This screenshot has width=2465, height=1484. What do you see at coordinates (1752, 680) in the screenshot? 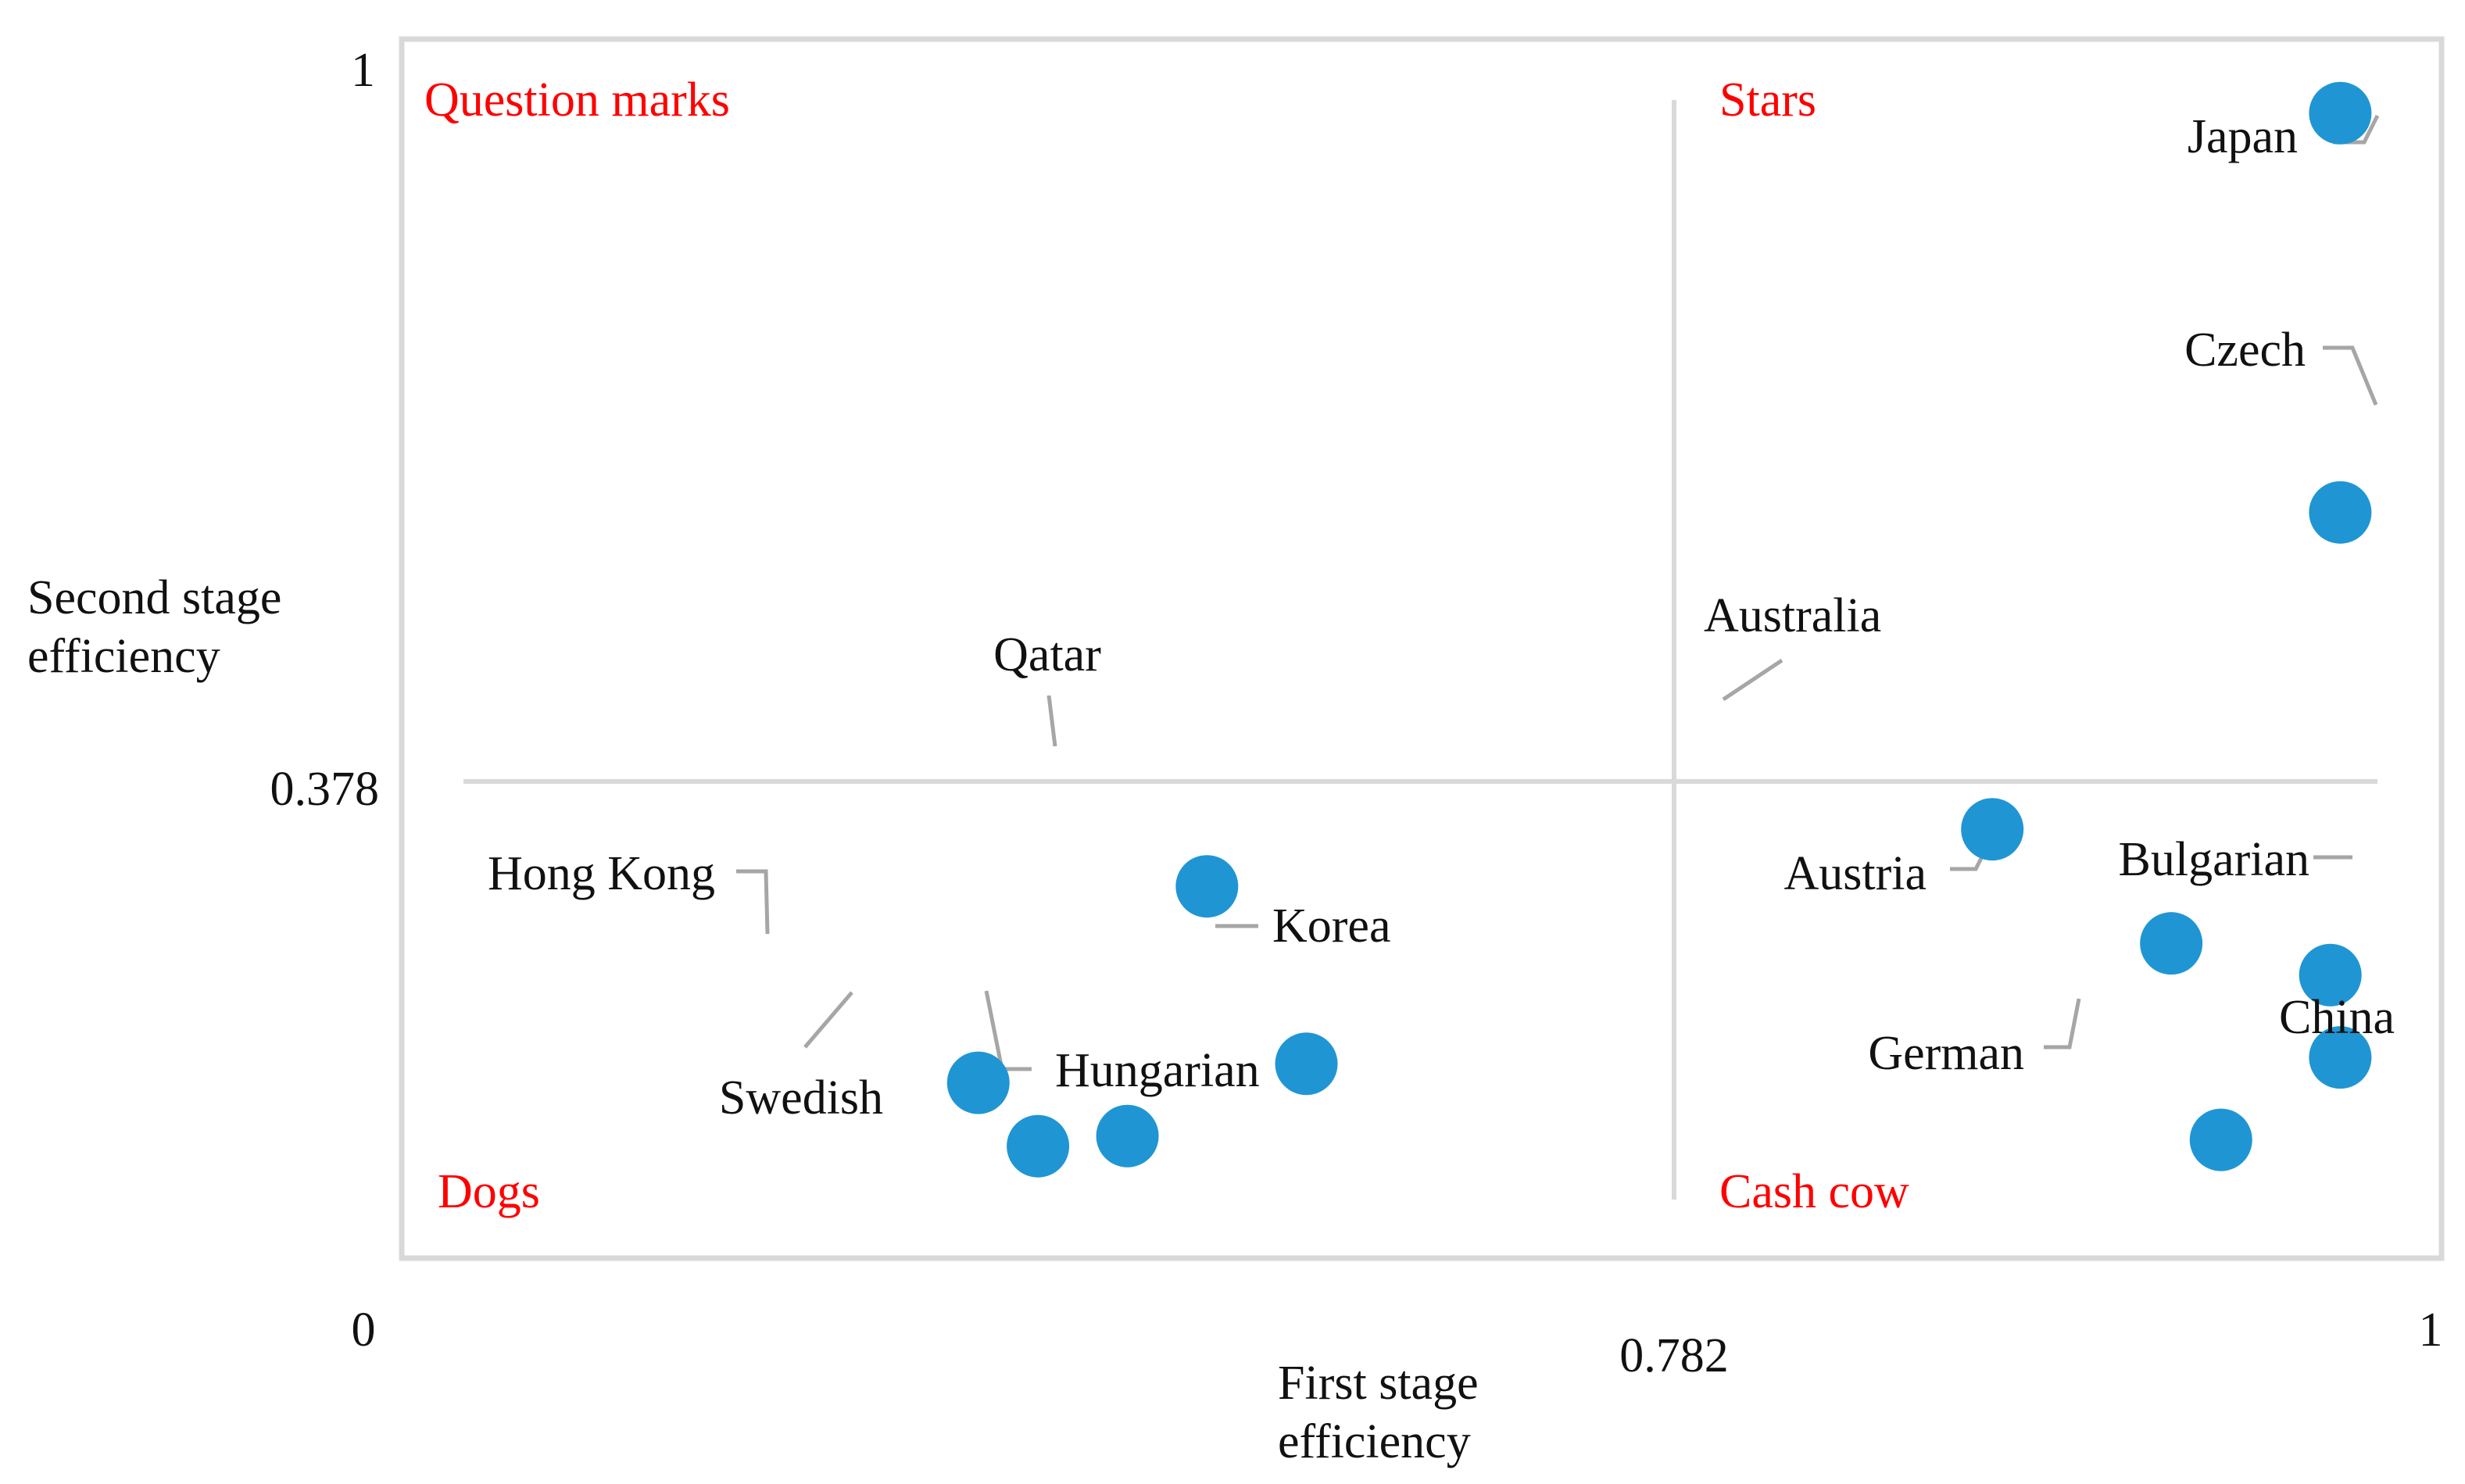
I see `leader-line-australia` at bounding box center [1752, 680].